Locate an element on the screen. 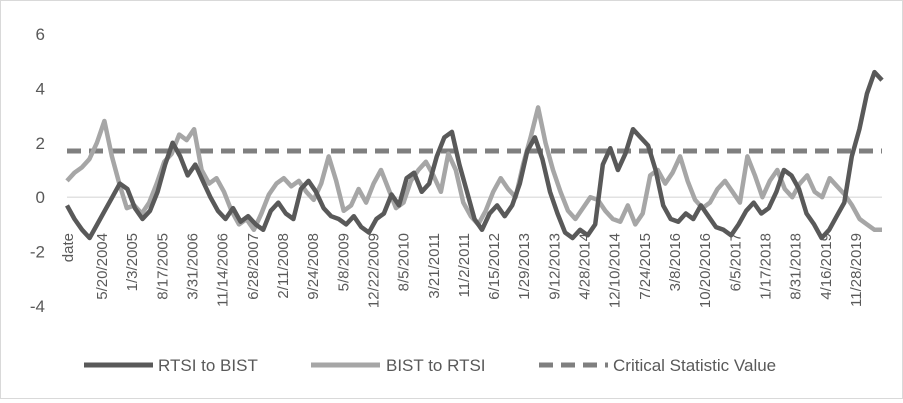 The height and width of the screenshot is (403, 903). legend-label: RTSI to BIST is located at coordinates (208, 365).